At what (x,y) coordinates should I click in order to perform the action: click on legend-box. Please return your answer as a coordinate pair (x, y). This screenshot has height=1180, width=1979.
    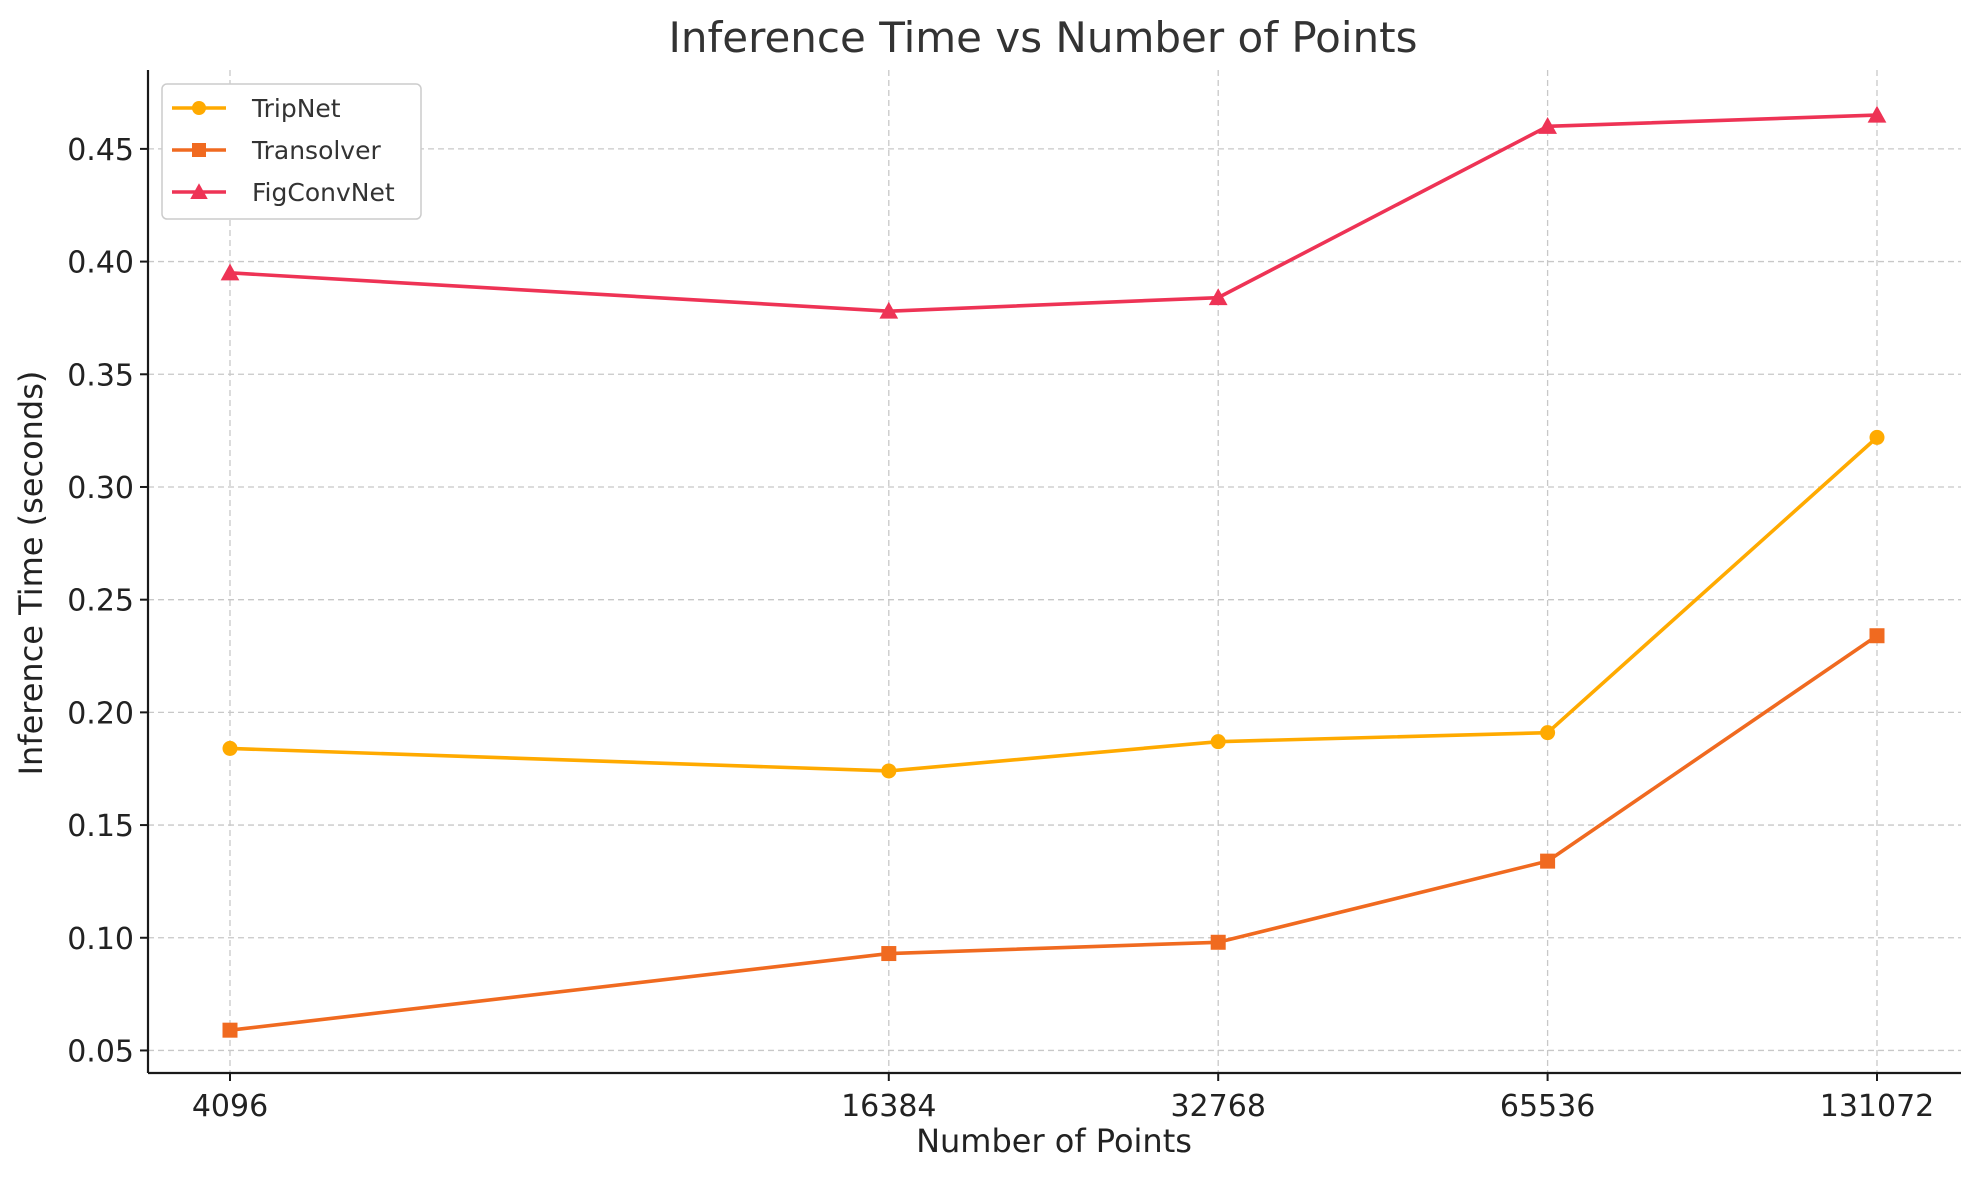
    Looking at the image, I should click on (291, 151).